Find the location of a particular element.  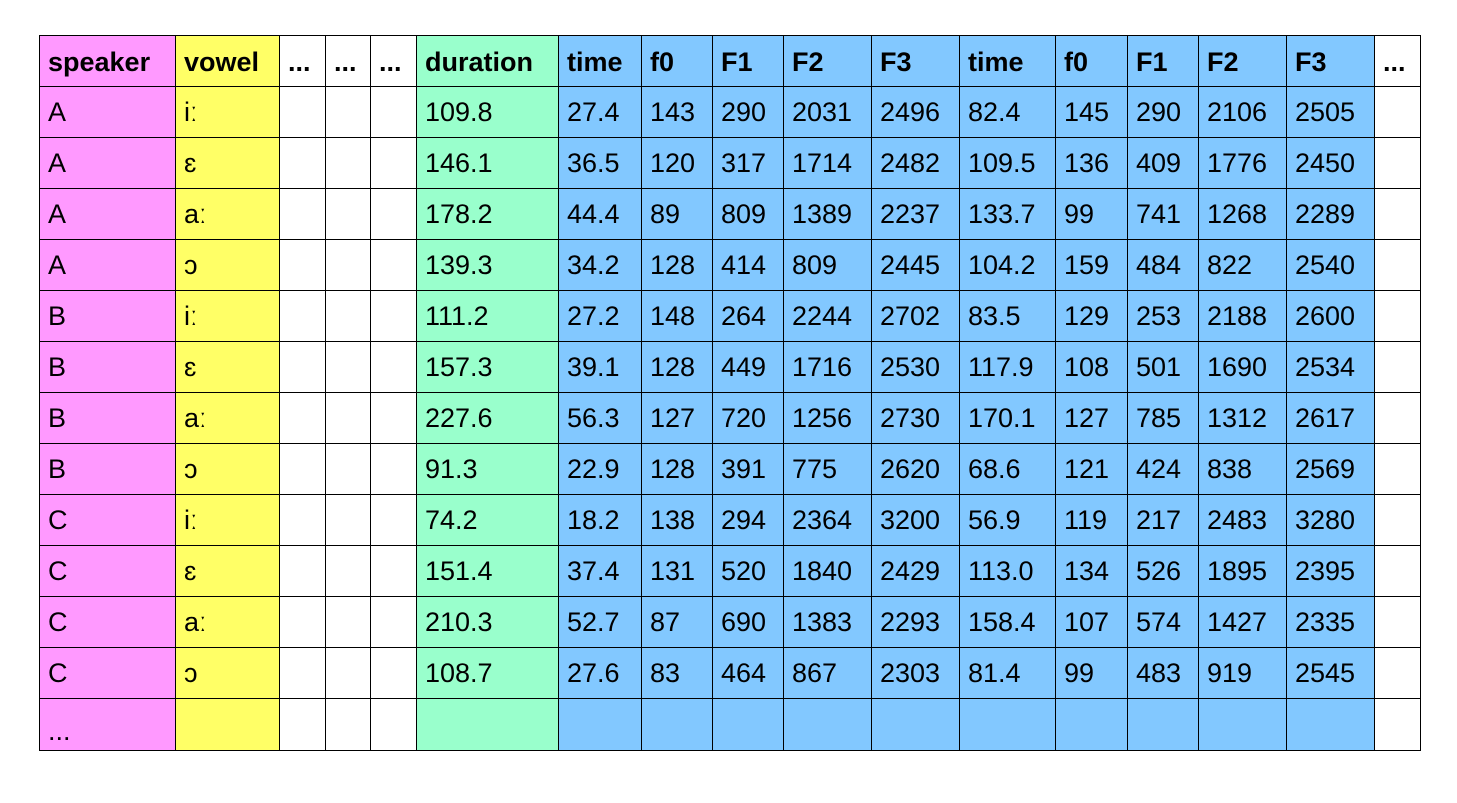

header-speaker: speaker is located at coordinates (107, 61).